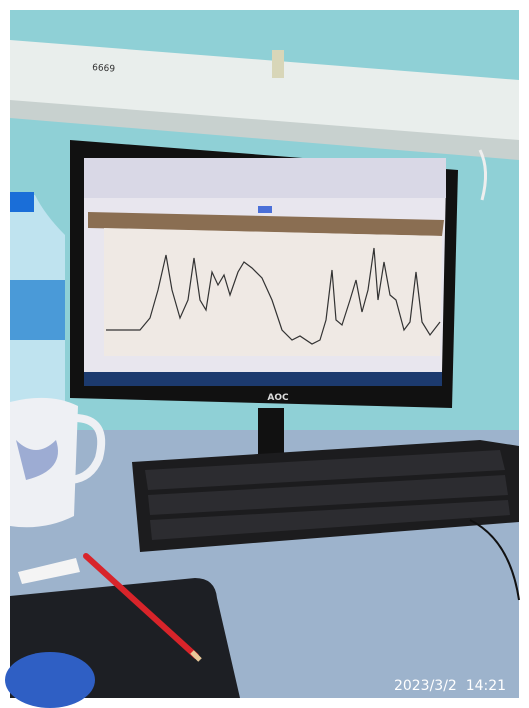 The width and height of the screenshot is (529, 708). Describe the element at coordinates (22, 202) in the screenshot. I see `bottle-cap` at that location.